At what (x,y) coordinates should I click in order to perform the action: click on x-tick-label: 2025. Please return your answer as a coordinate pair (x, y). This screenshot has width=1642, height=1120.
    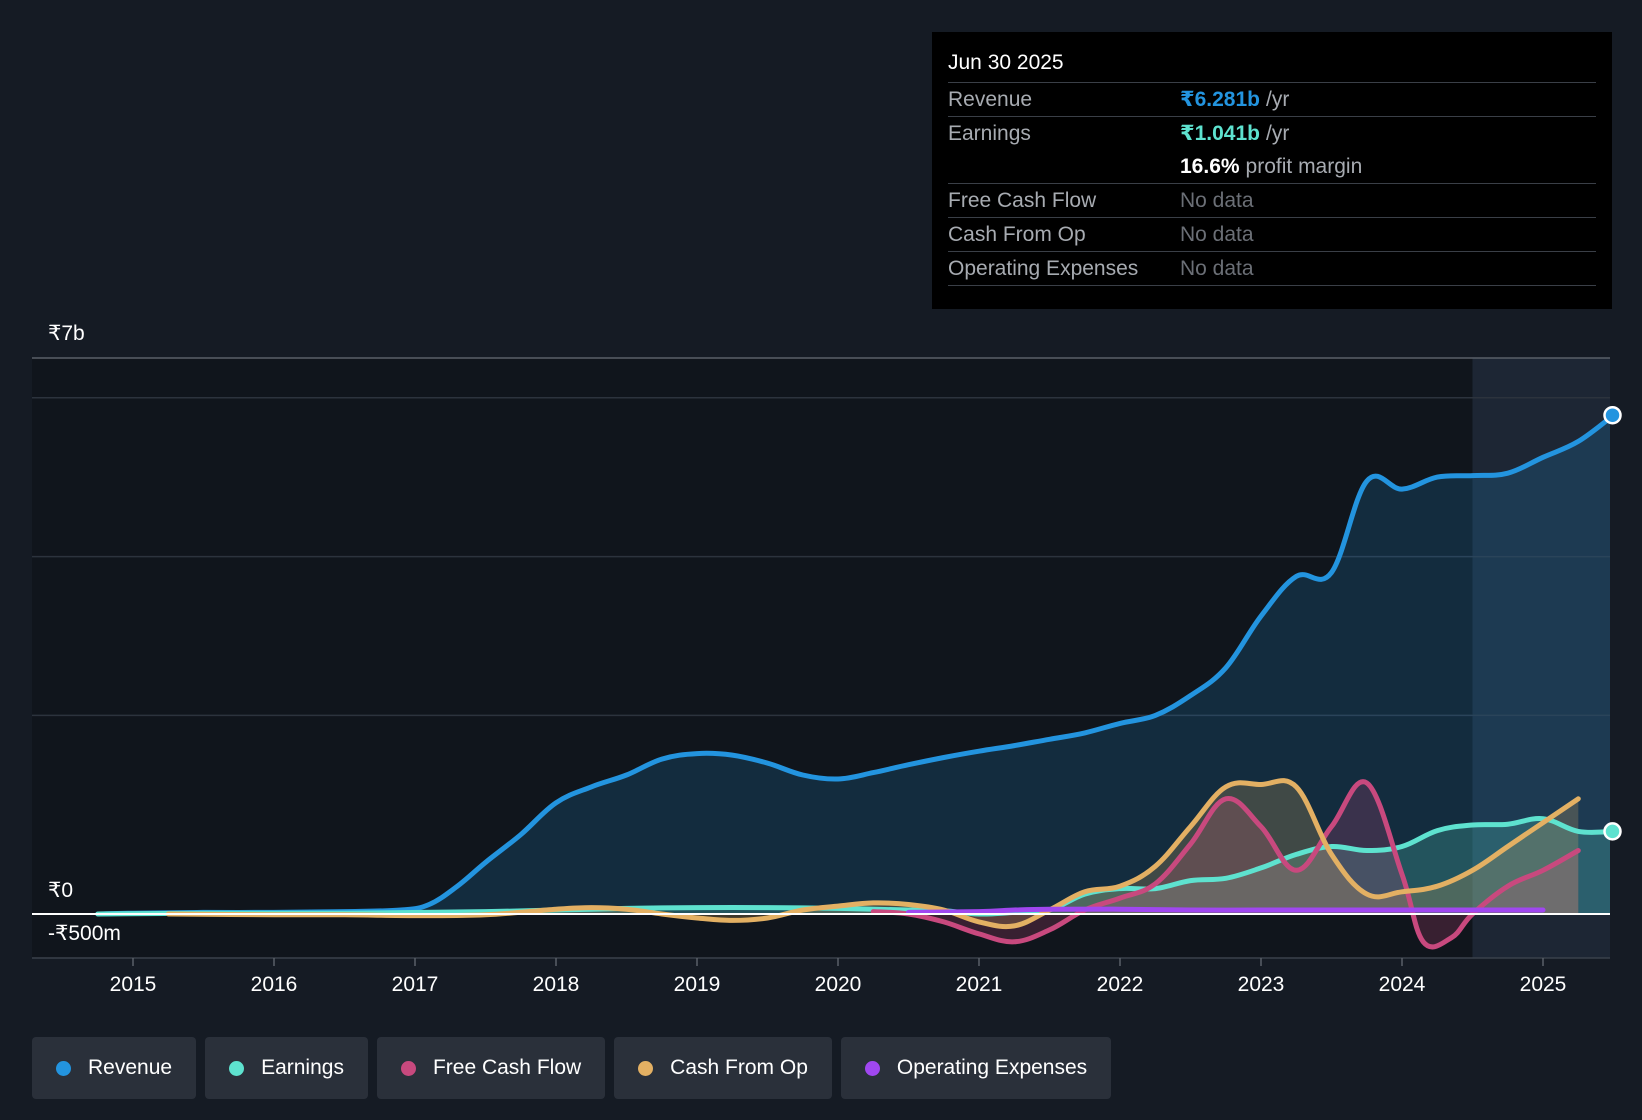
    Looking at the image, I should click on (1543, 984).